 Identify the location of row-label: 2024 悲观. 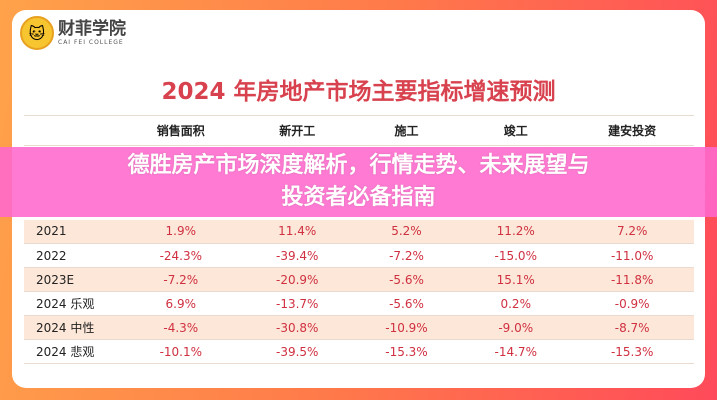
(71, 351).